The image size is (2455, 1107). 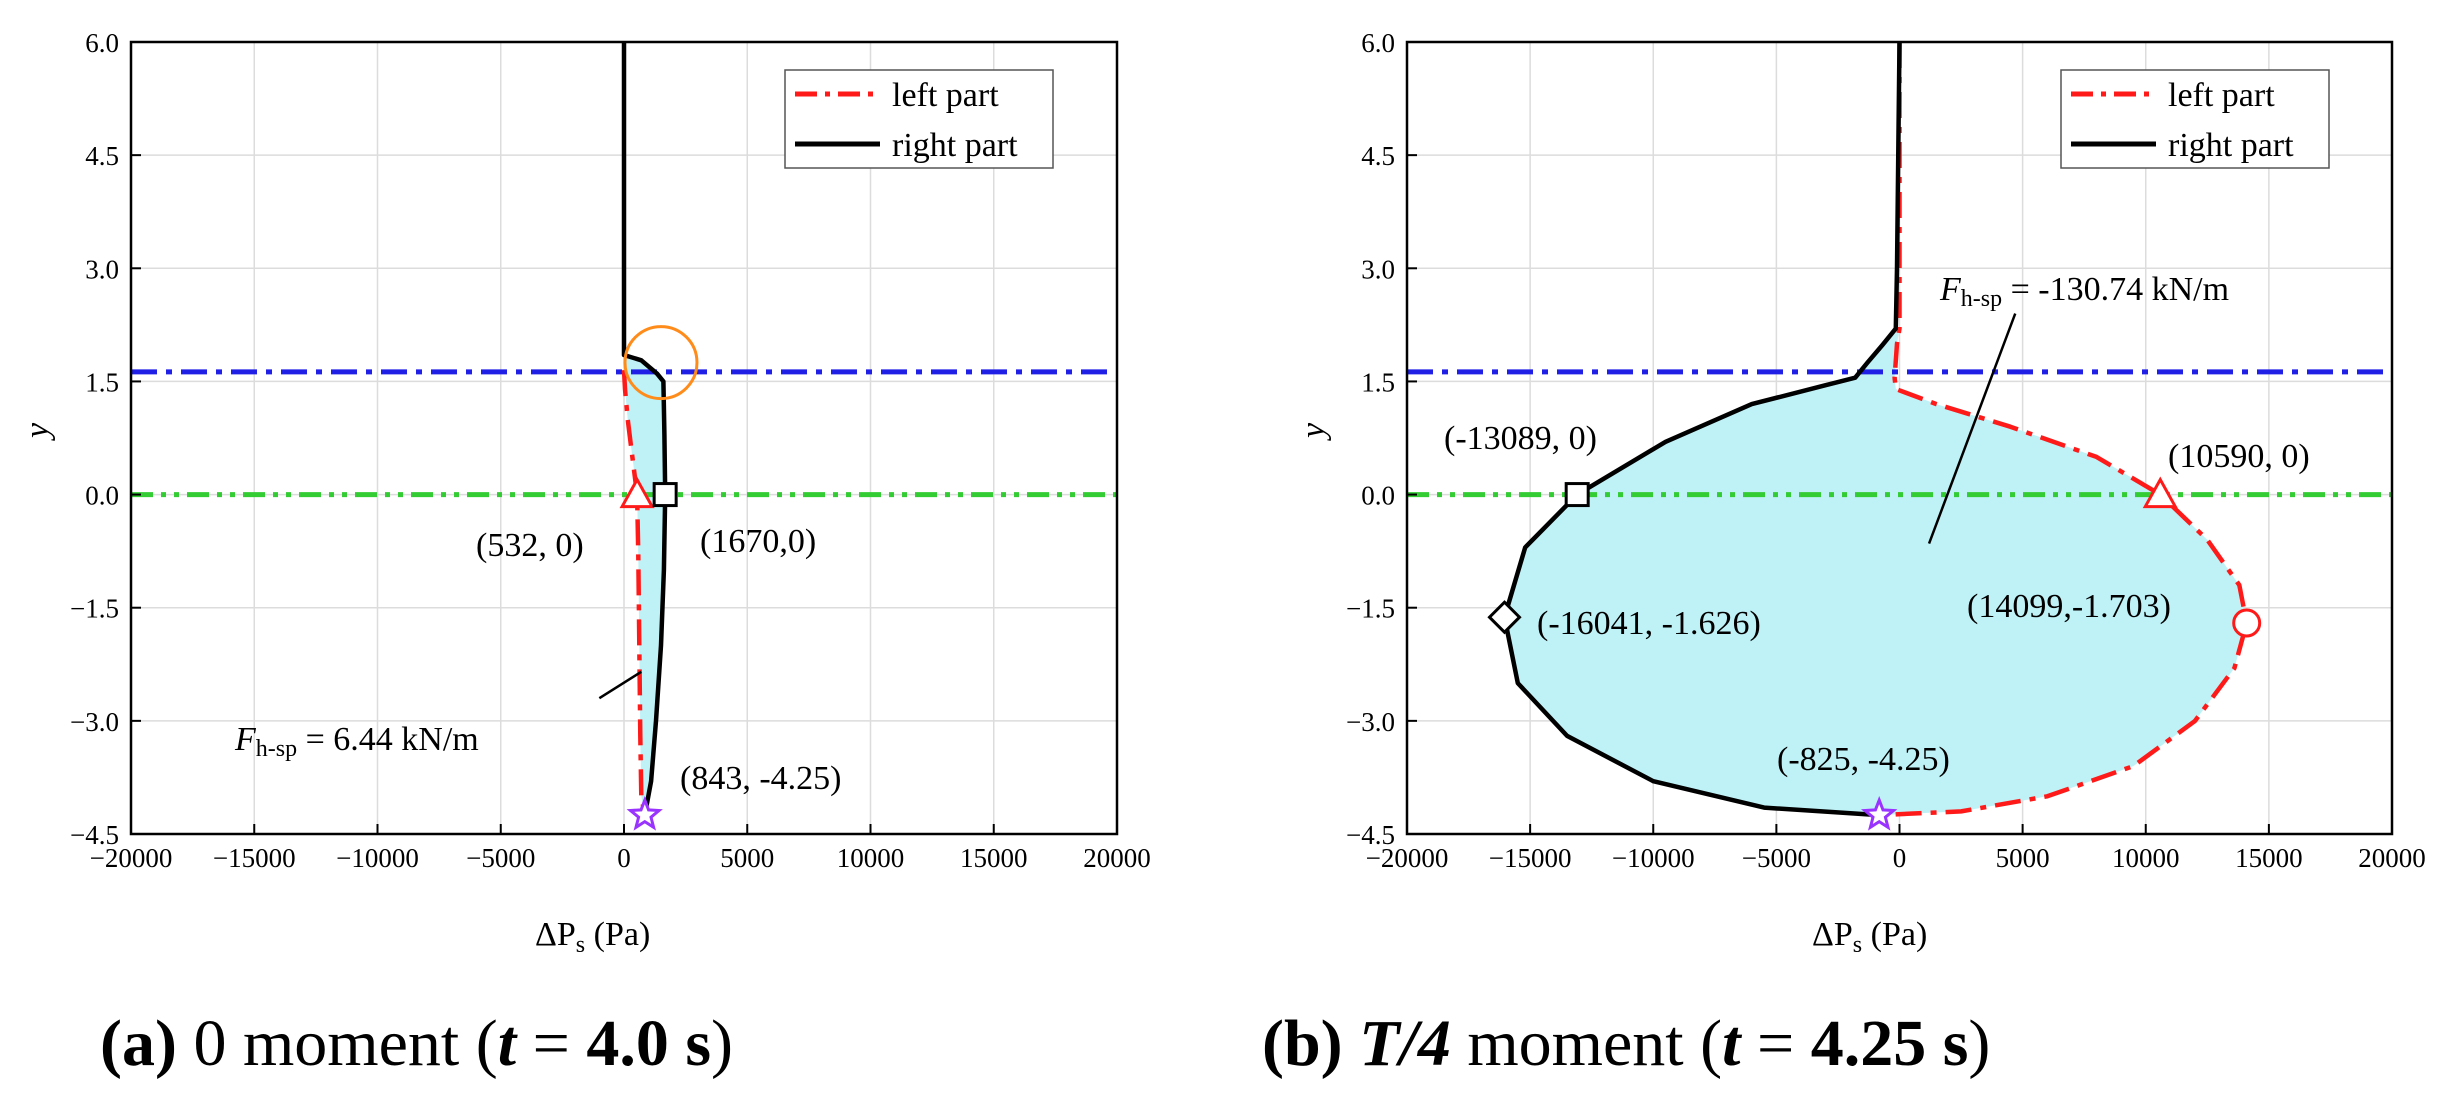 What do you see at coordinates (1894, 934) in the screenshot?
I see `panel-b-x-axis-unit: (Pa)` at bounding box center [1894, 934].